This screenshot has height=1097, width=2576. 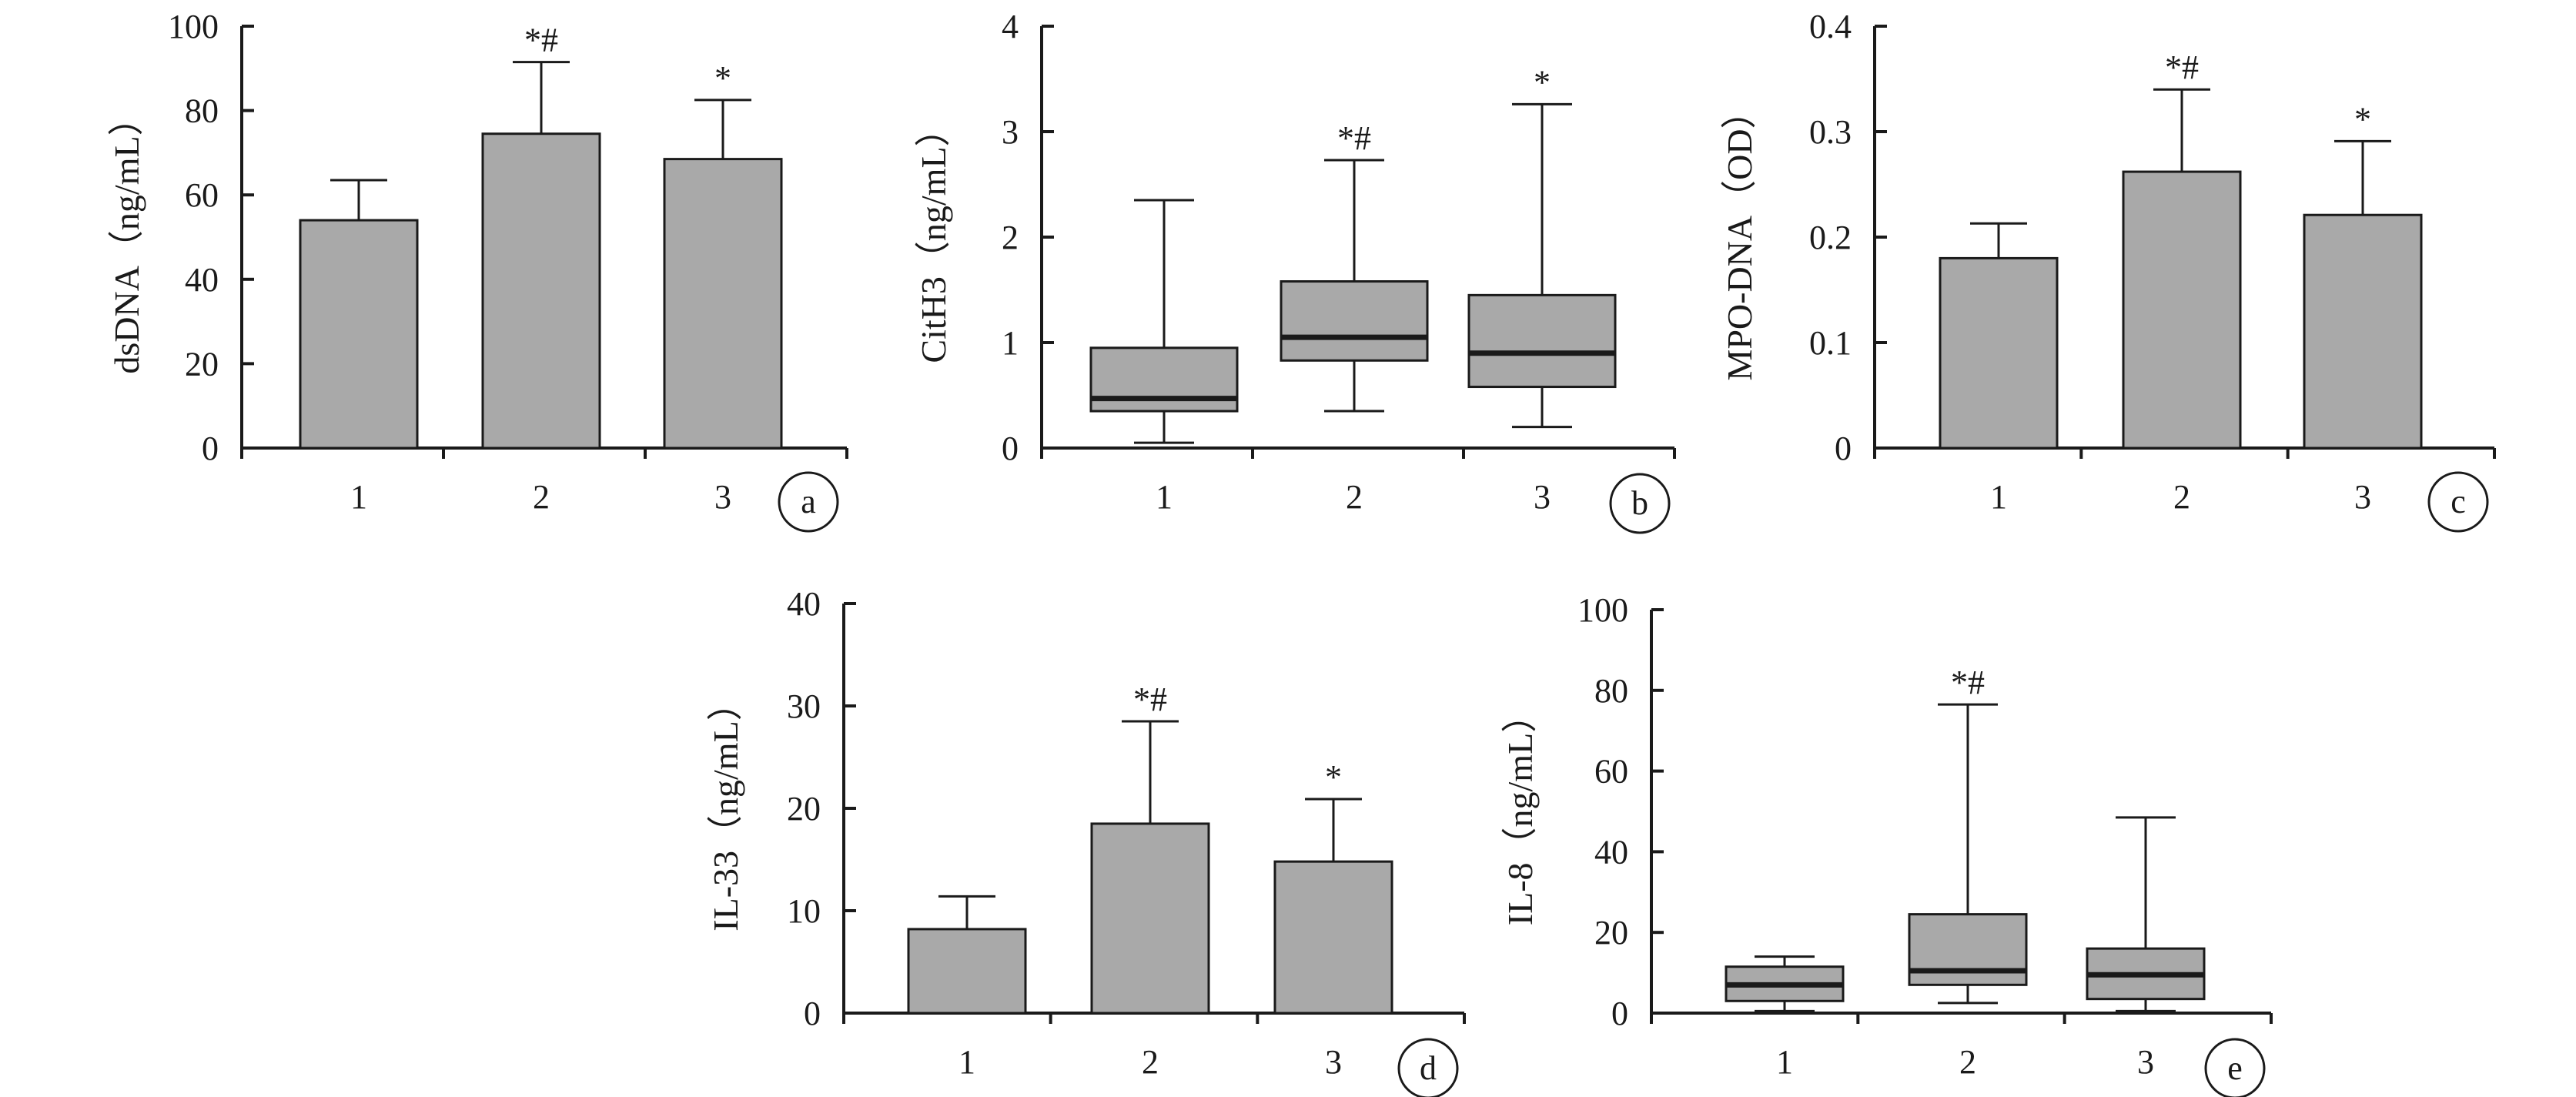 I want to click on panel-letter: c, so click(x=2458, y=501).